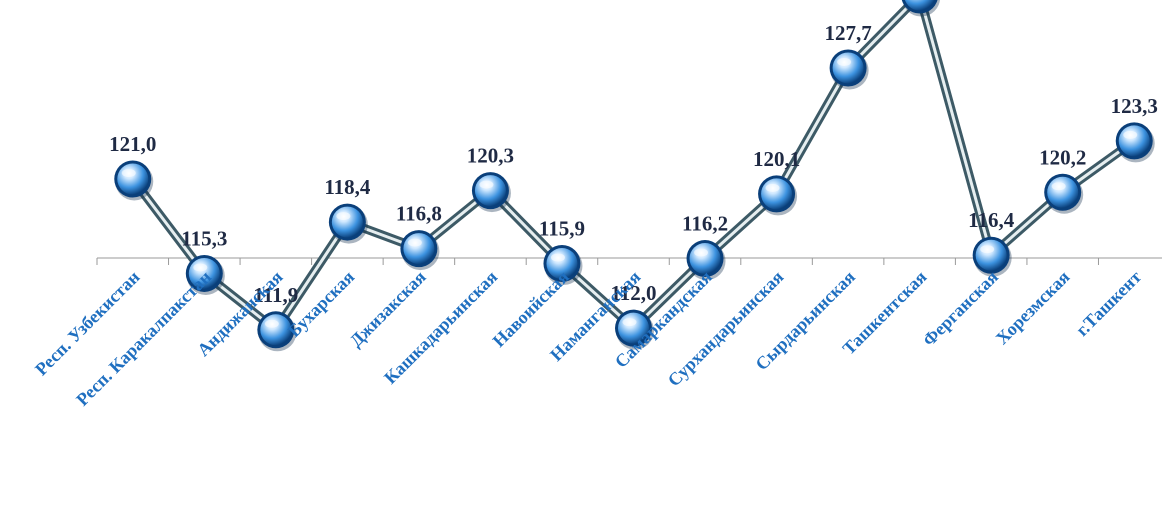 The image size is (1162, 513). Describe the element at coordinates (1108, 303) in the screenshot. I see `category-label: г.Ташкент` at that location.